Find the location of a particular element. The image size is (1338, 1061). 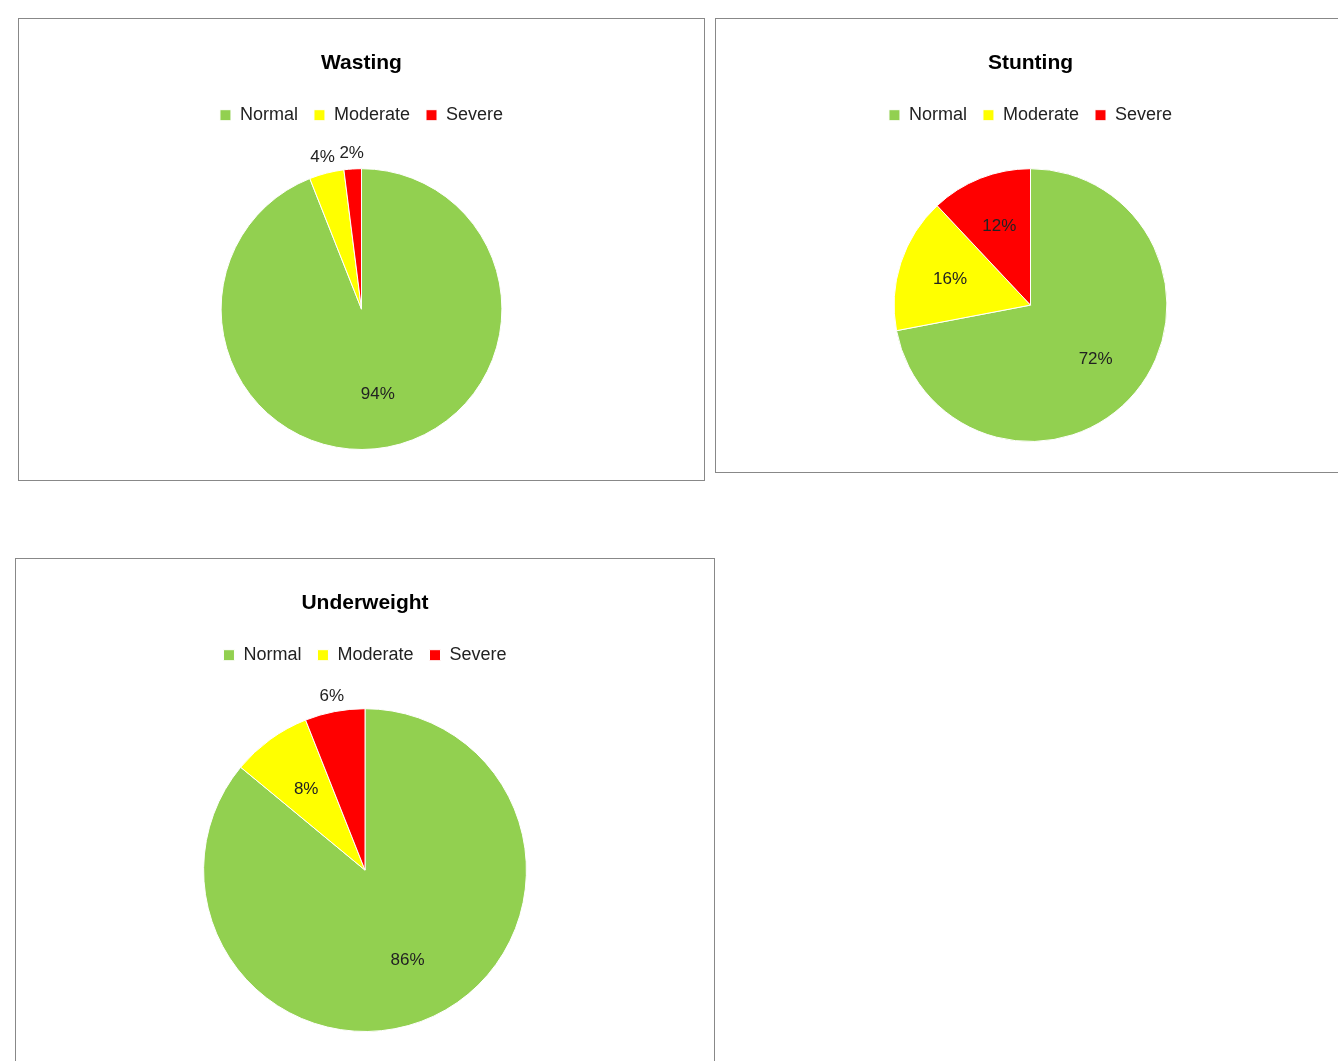

data-label: 8% is located at coordinates (306, 788).